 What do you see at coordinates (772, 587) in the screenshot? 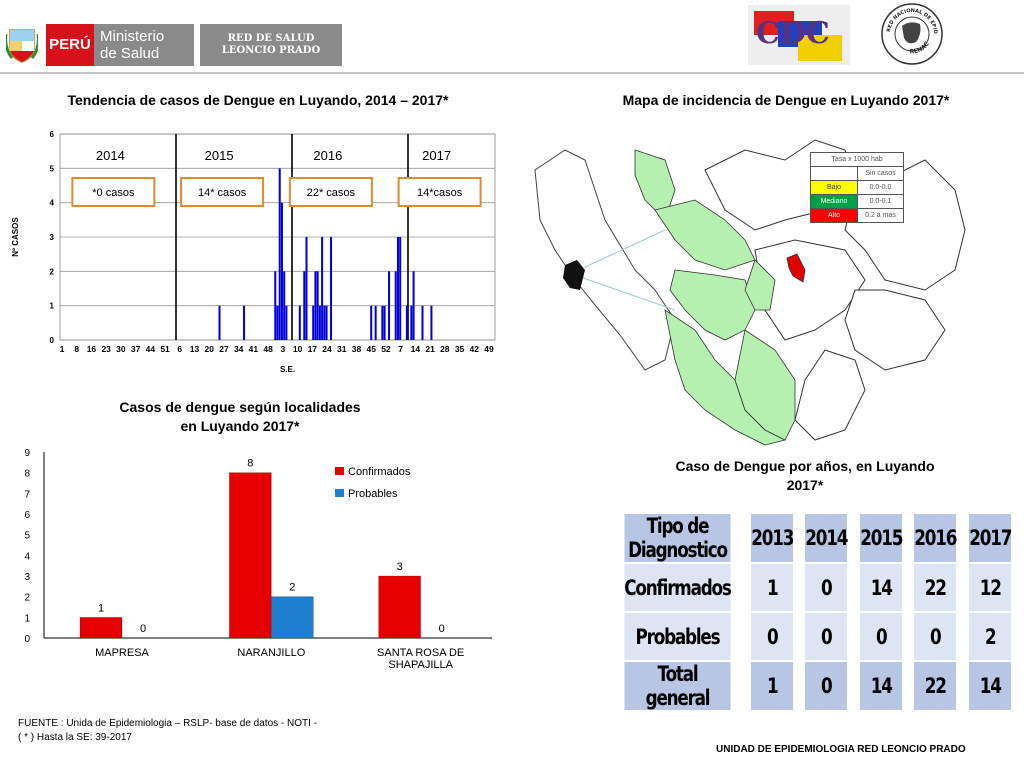
I see `table-cell: 1` at bounding box center [772, 587].